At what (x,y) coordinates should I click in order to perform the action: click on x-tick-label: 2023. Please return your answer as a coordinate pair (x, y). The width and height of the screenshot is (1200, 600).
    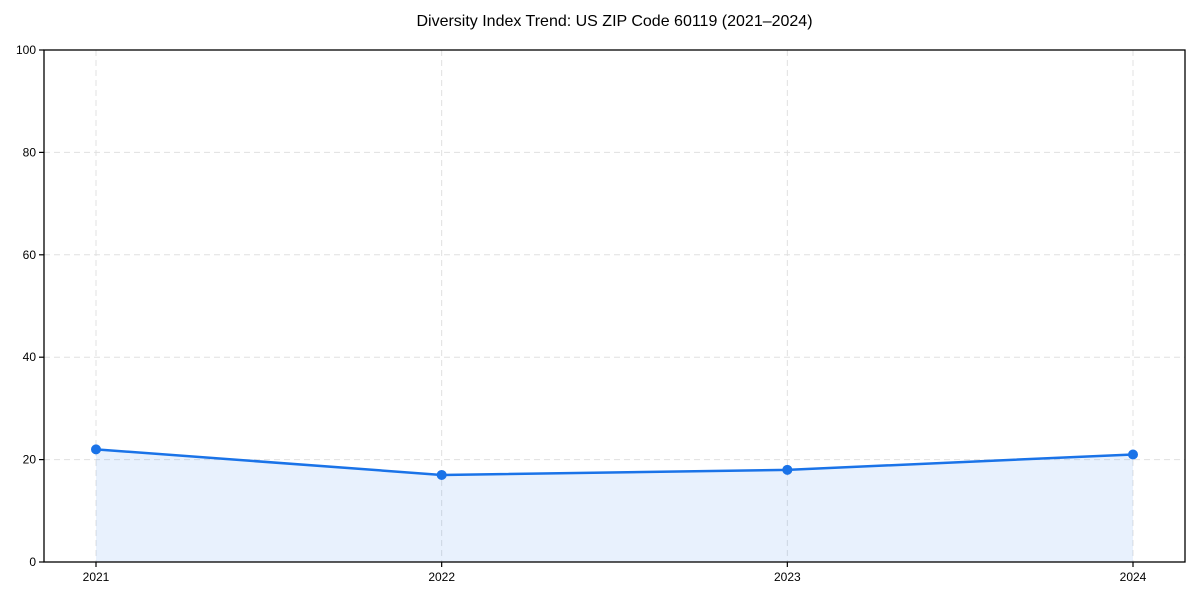
    Looking at the image, I should click on (787, 577).